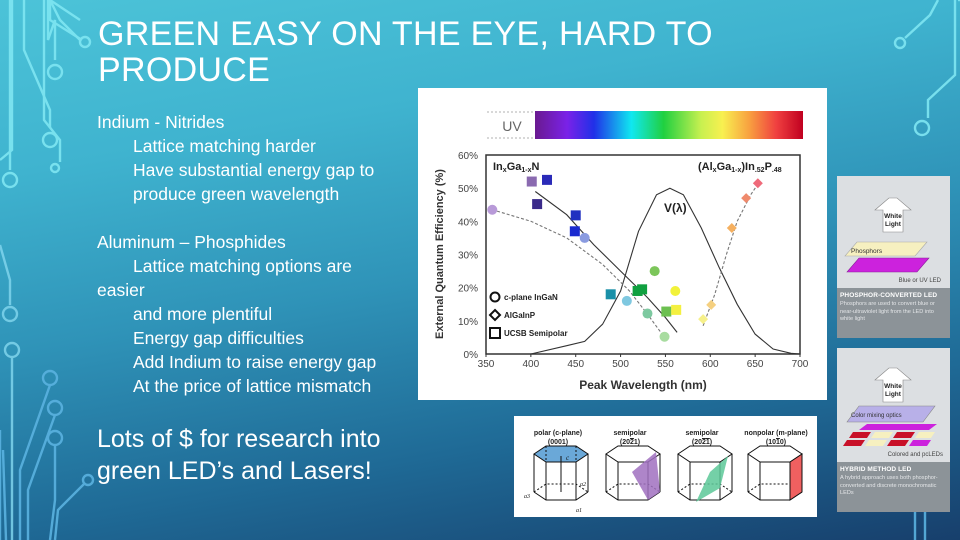  What do you see at coordinates (161, 122) in the screenshot?
I see `section-heading-indium-nitrides: Indium - Nitrides` at bounding box center [161, 122].